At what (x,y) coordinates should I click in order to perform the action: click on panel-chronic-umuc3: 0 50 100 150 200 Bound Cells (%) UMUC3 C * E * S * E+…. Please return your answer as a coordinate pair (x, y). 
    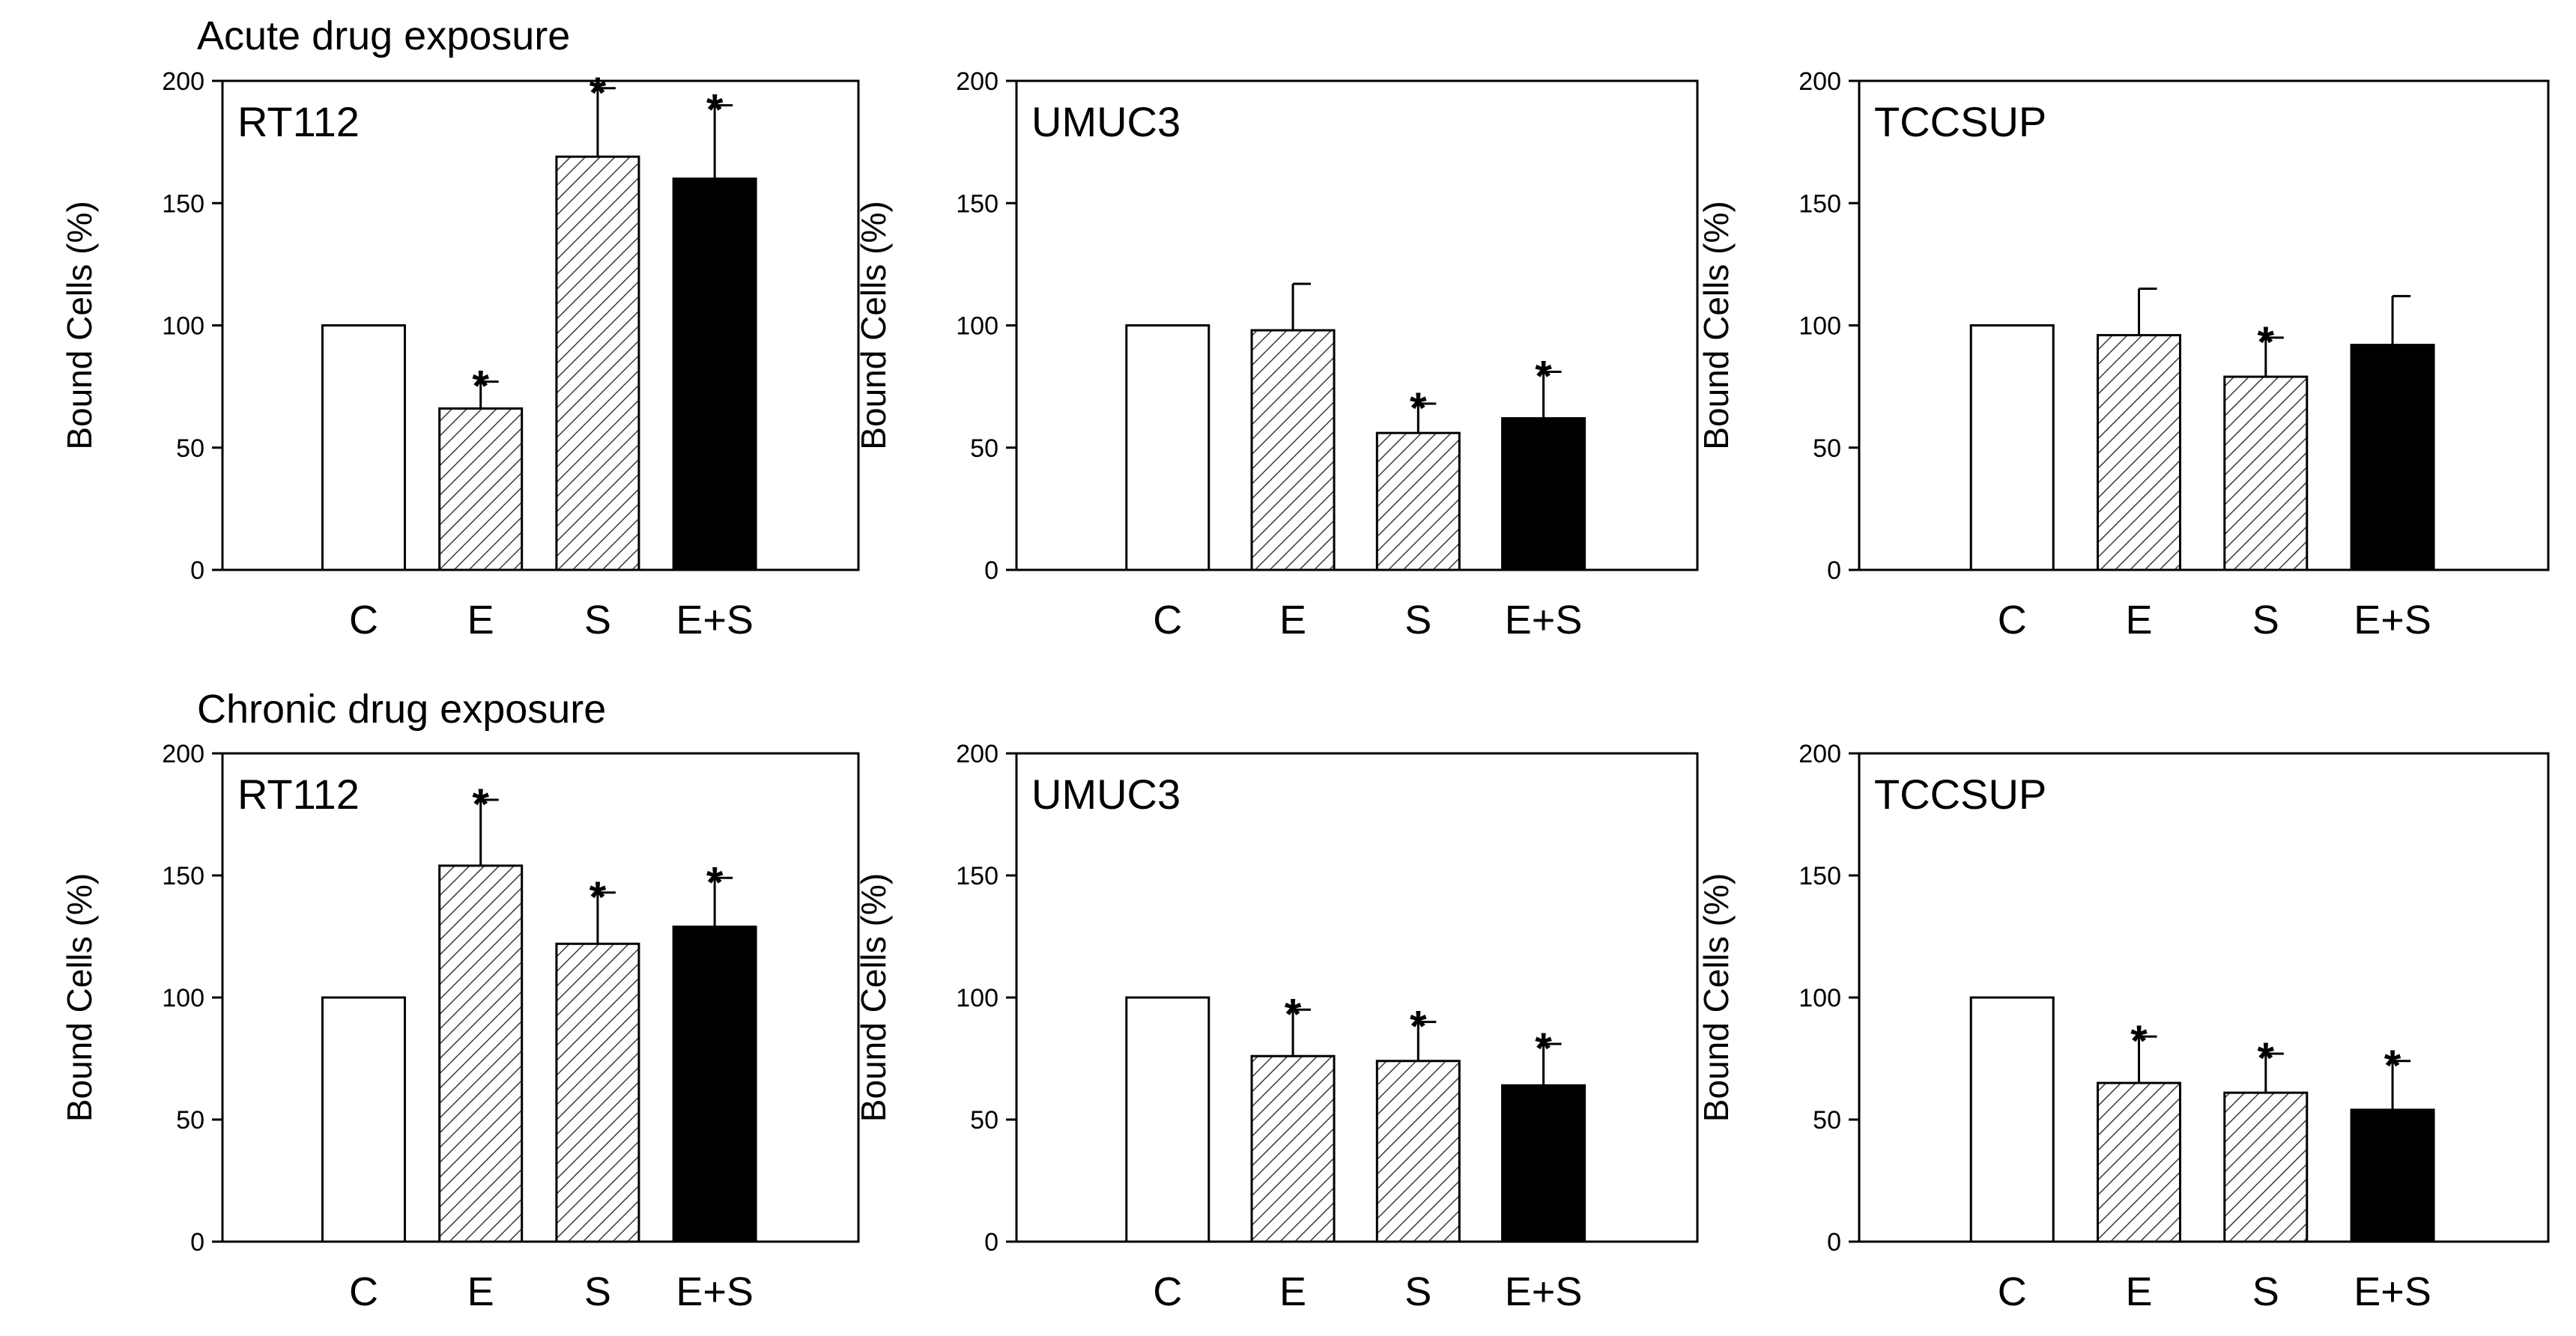
    Looking at the image, I should click on (1276, 1027).